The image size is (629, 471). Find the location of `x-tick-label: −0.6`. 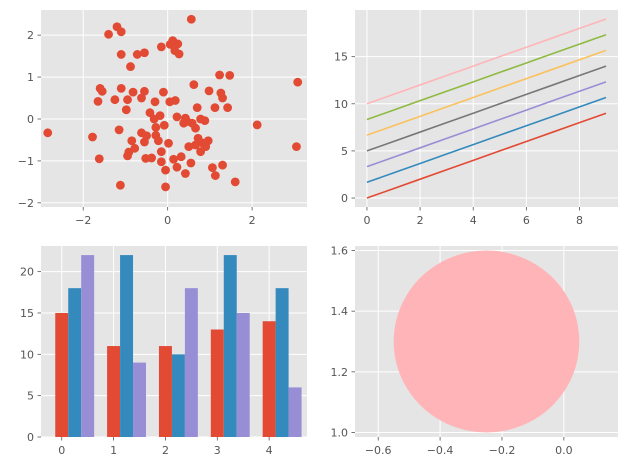

x-tick-label: −0.6 is located at coordinates (378, 450).